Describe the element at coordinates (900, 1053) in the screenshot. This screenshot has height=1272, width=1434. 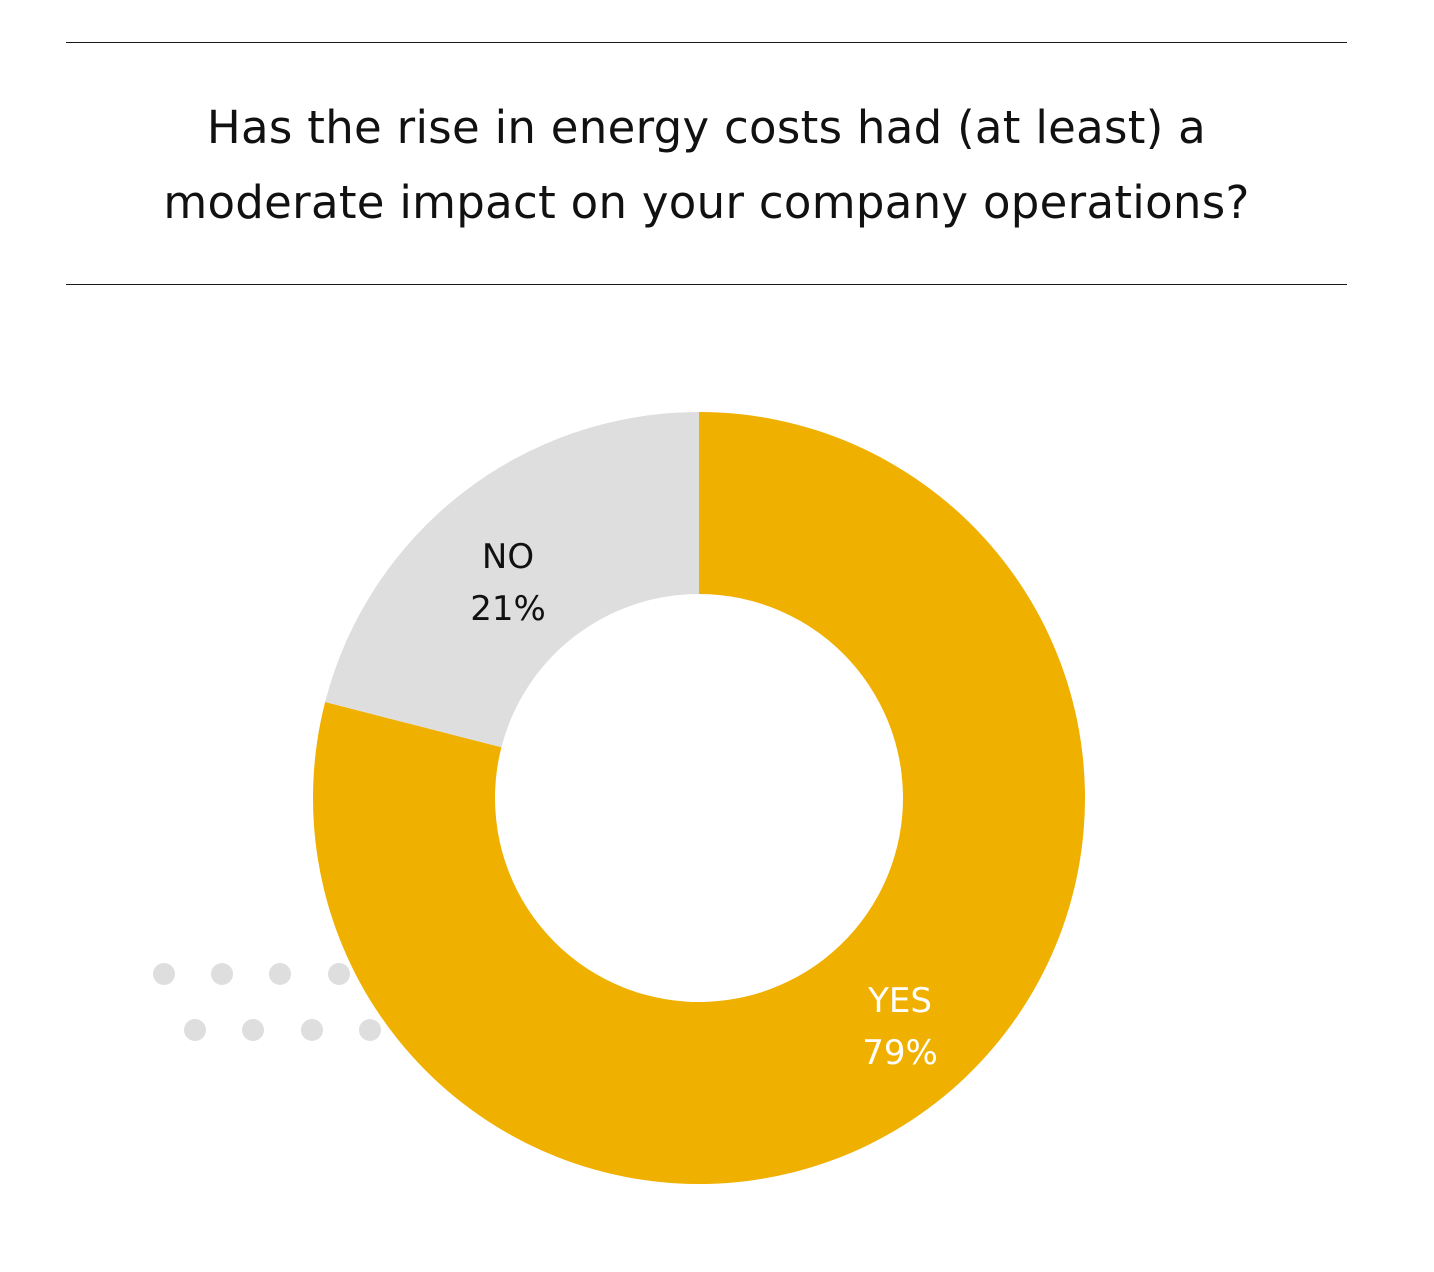
I see `slice-value-yes: 79%` at that location.